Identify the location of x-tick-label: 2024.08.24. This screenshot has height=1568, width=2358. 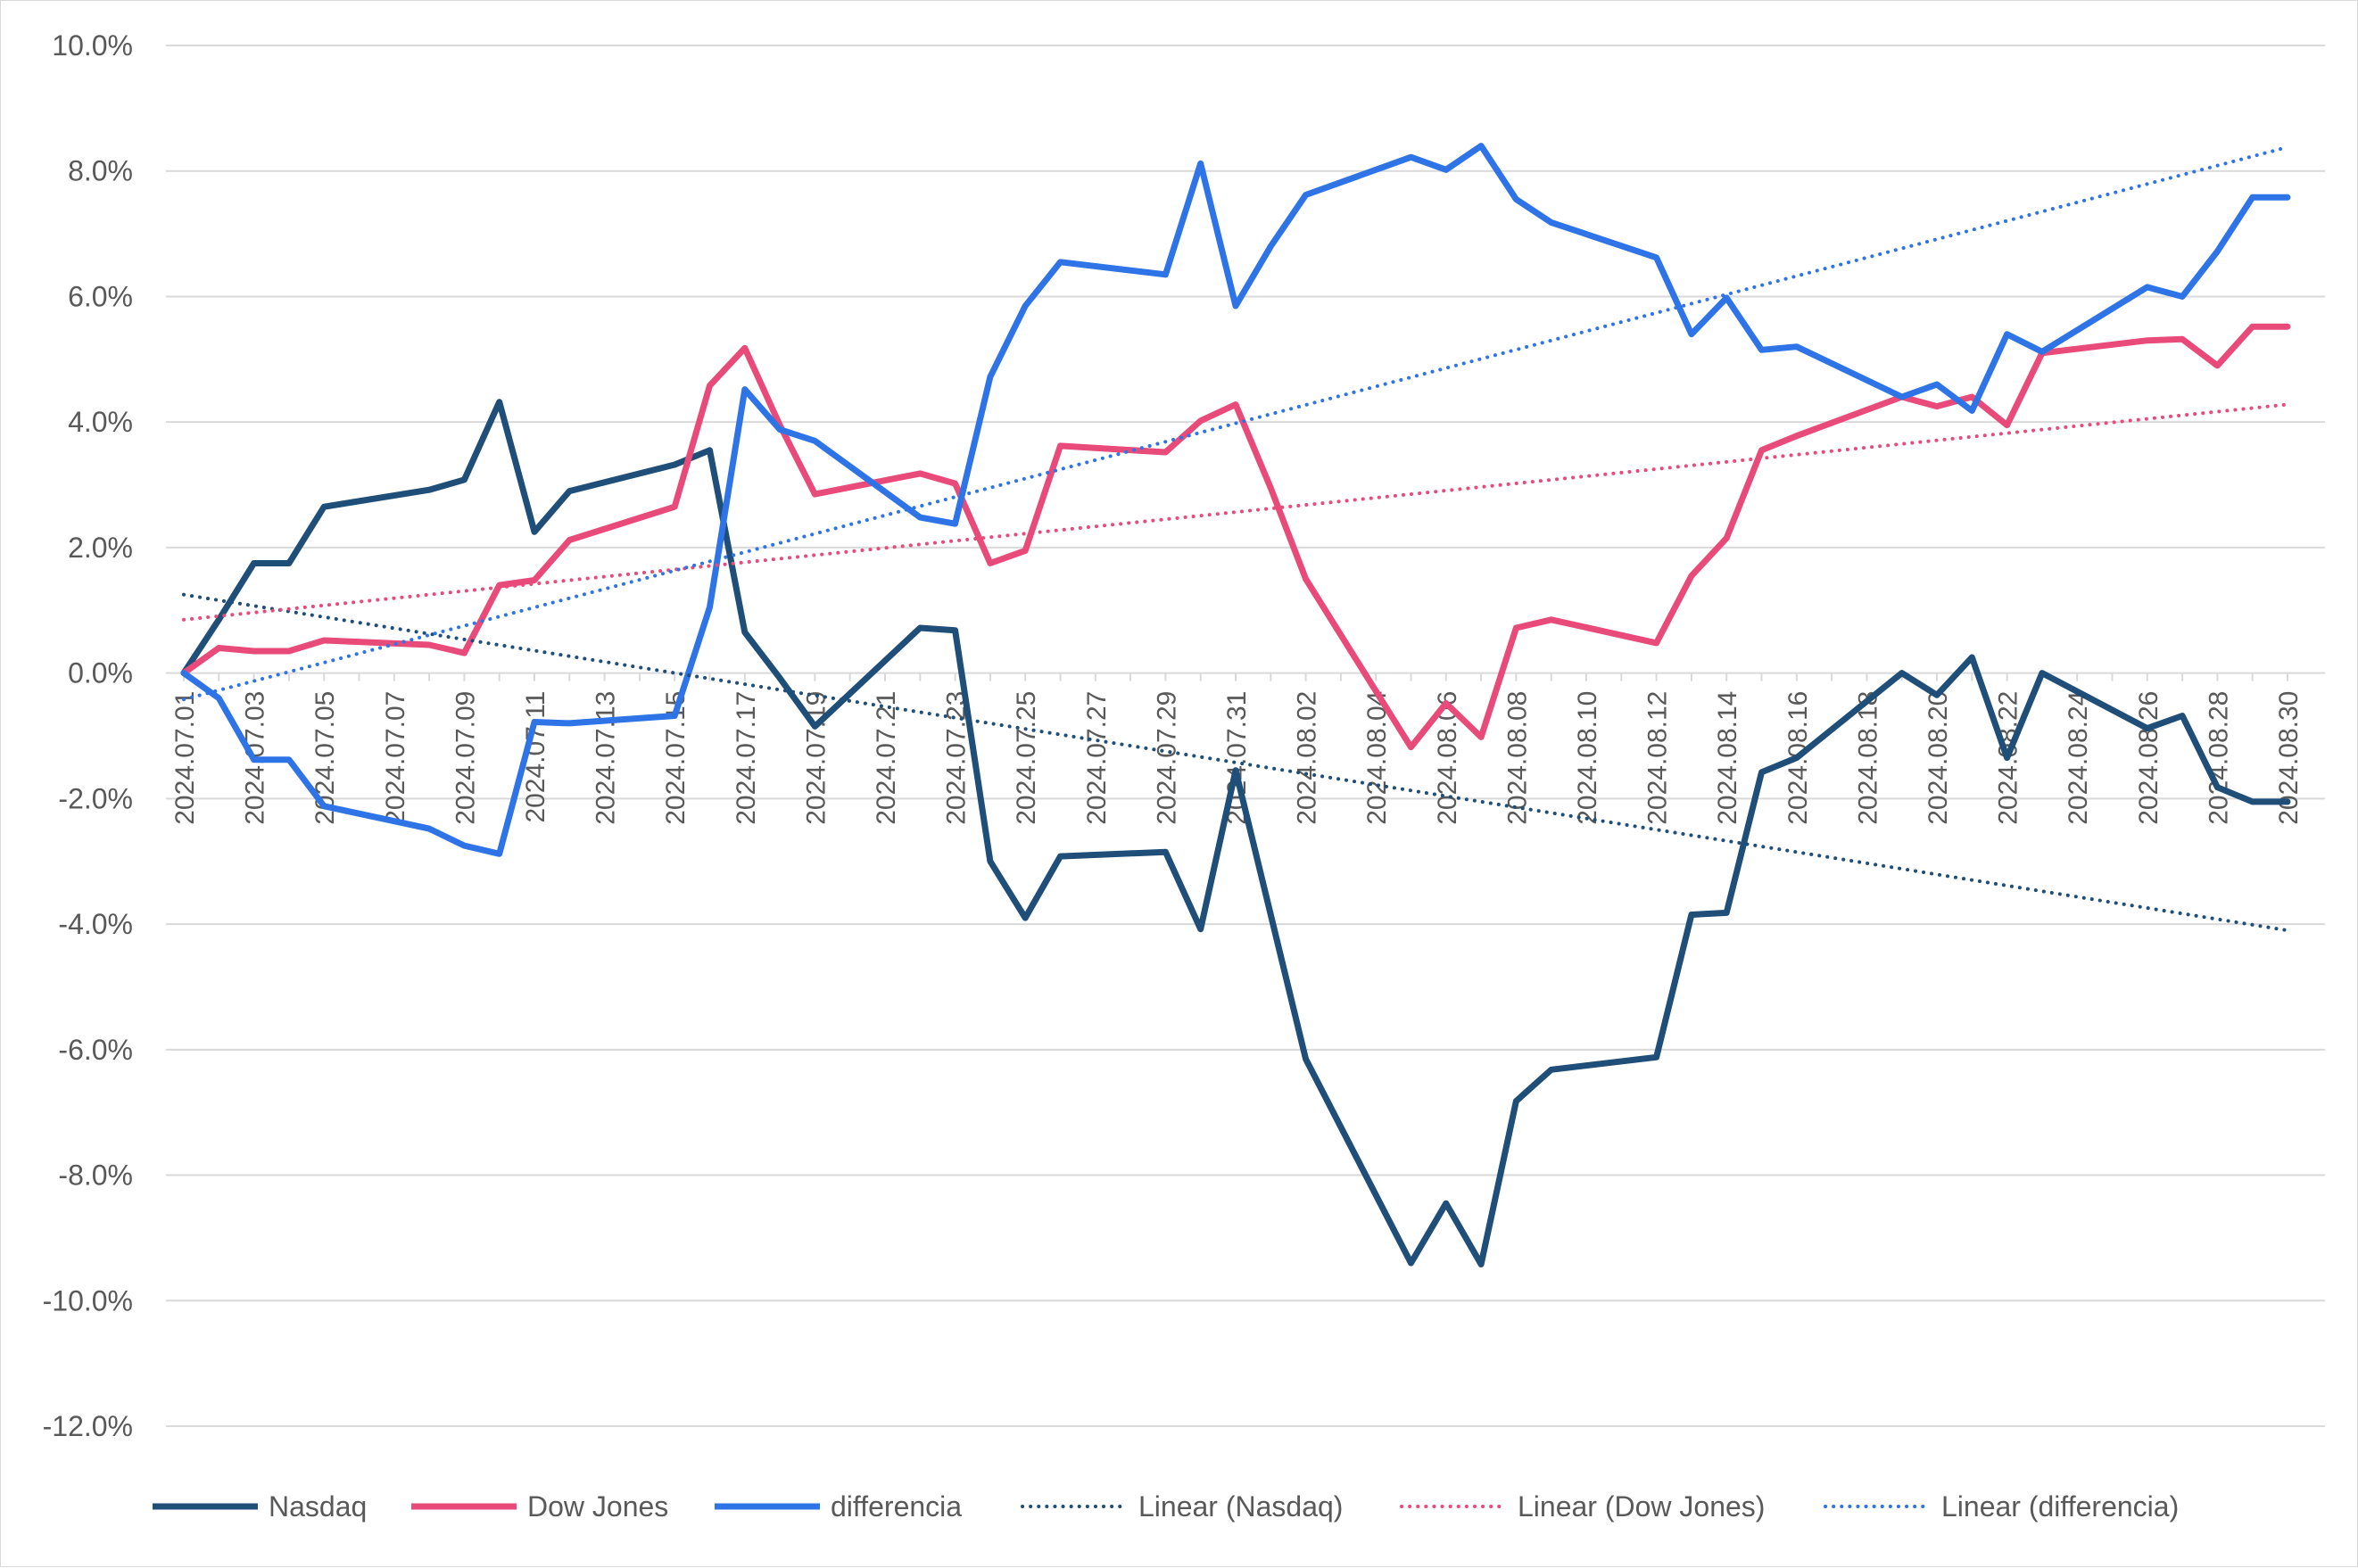
(2078, 758).